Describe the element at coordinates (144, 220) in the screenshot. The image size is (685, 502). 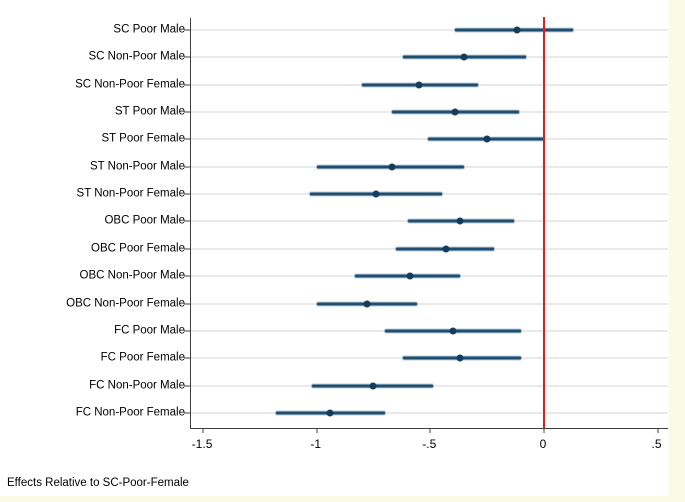
I see `y-axis-label: OBC Poor Male` at that location.